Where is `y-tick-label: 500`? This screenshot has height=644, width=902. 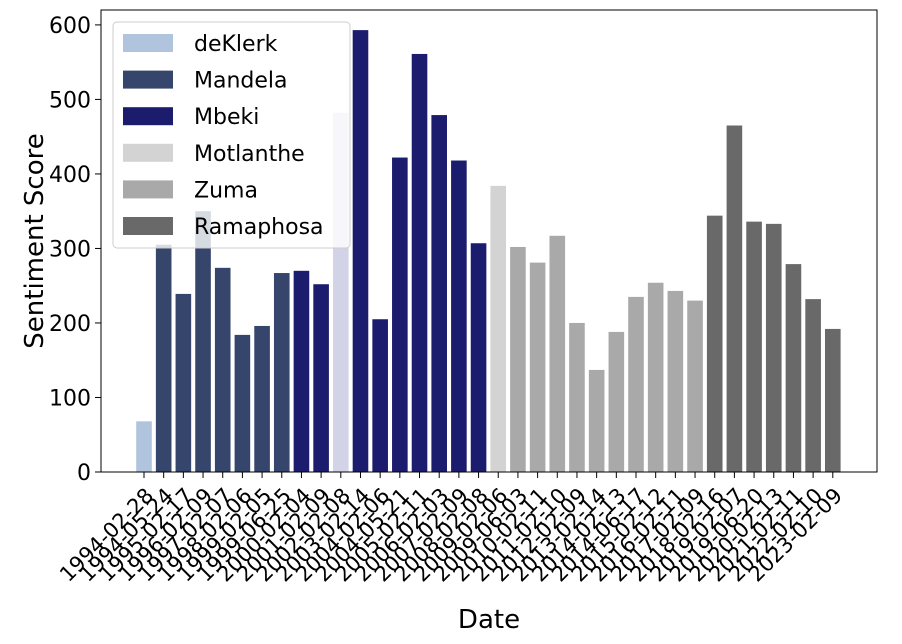
y-tick-label: 500 is located at coordinates (70, 100).